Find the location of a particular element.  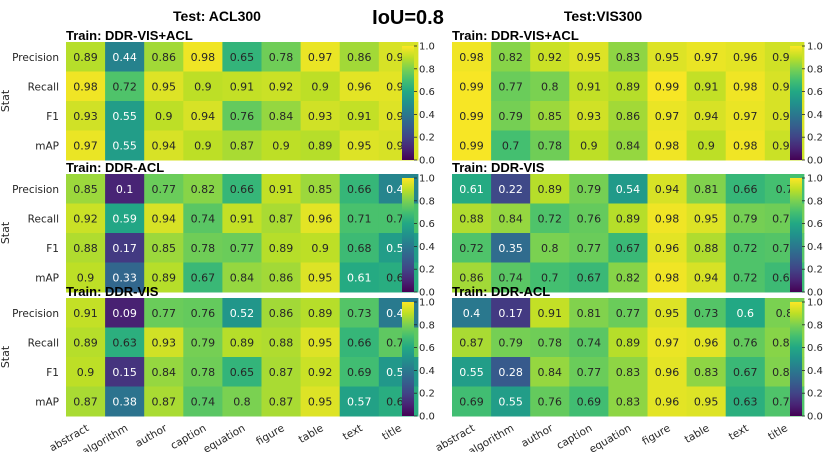

column-tick-label: text is located at coordinates (353, 432).